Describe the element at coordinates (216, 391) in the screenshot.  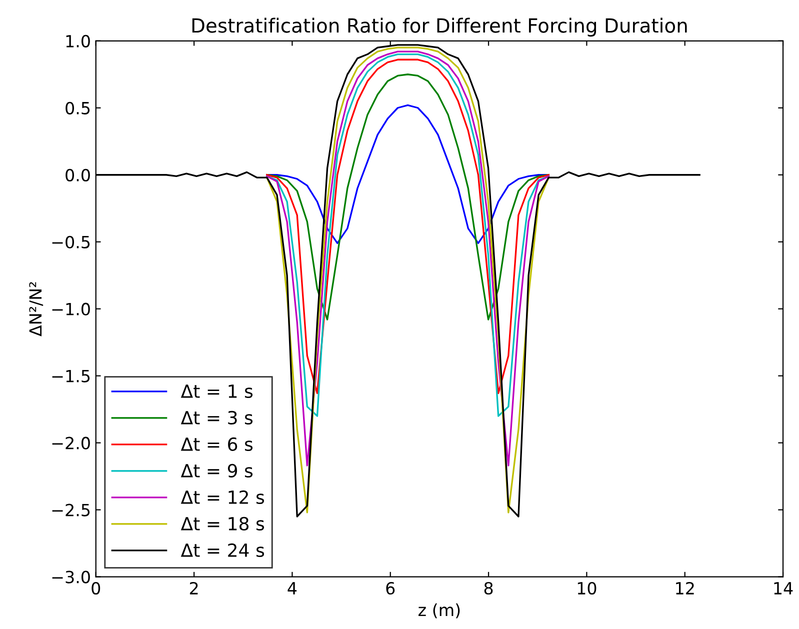
I see `legend-label: Δt = 1 s` at that location.